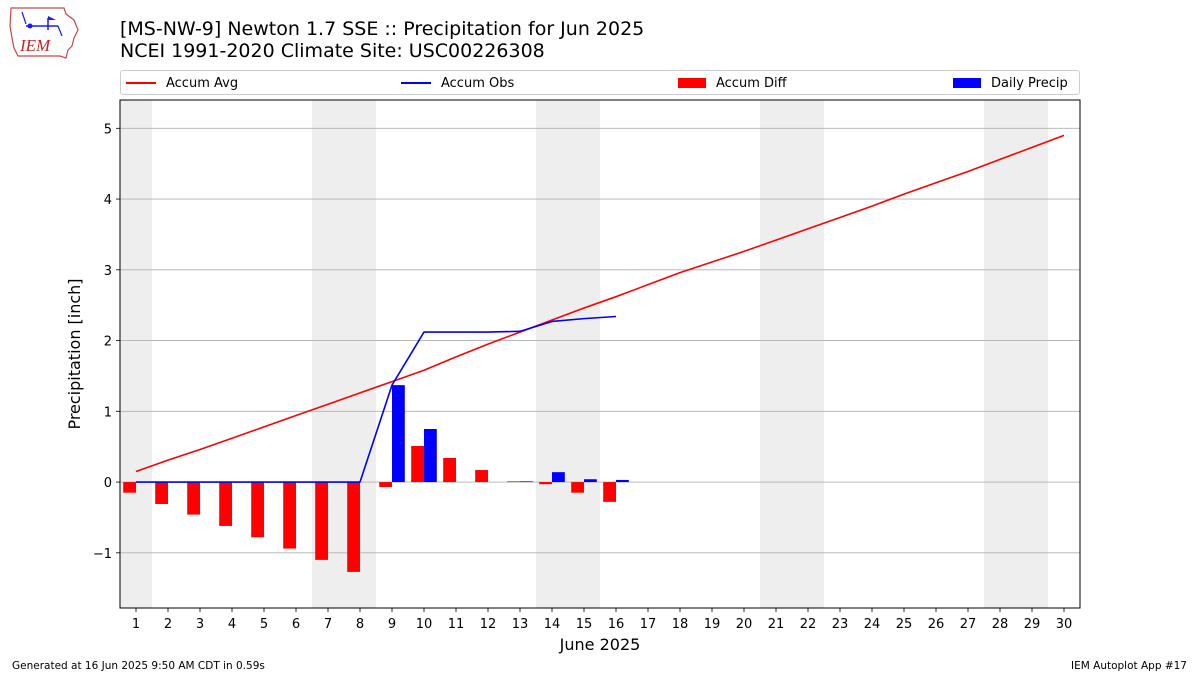  I want to click on legend-swatch-accum-obs, so click(416, 83).